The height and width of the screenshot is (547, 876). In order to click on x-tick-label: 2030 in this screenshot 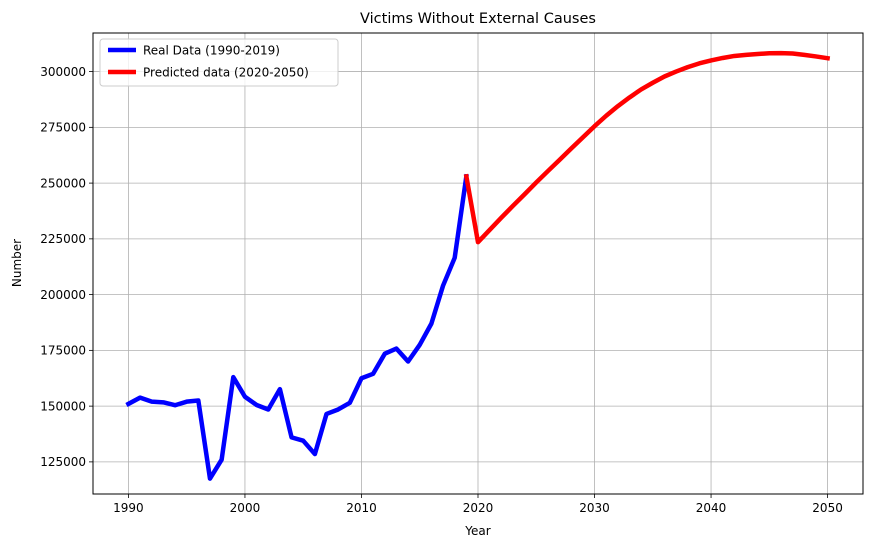, I will do `click(594, 508)`.